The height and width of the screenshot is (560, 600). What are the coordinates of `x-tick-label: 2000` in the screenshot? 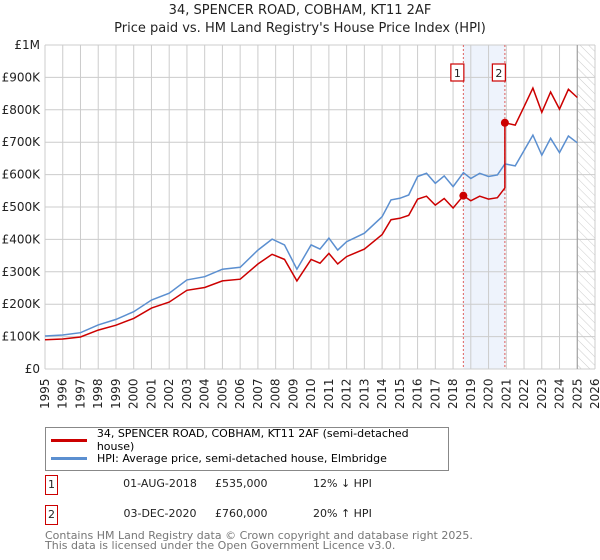 It's located at (134, 393).